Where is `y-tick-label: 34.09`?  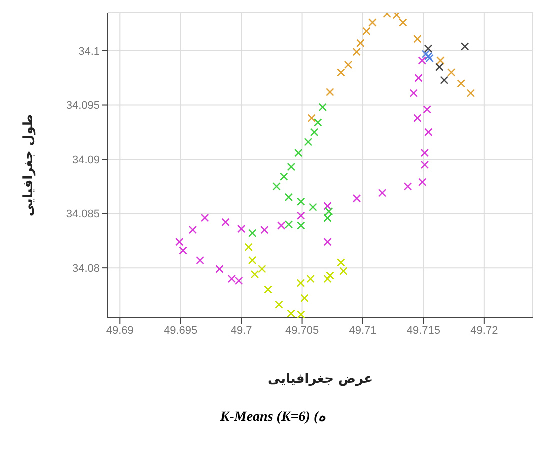
y-tick-label: 34.09 is located at coordinates (86, 160).